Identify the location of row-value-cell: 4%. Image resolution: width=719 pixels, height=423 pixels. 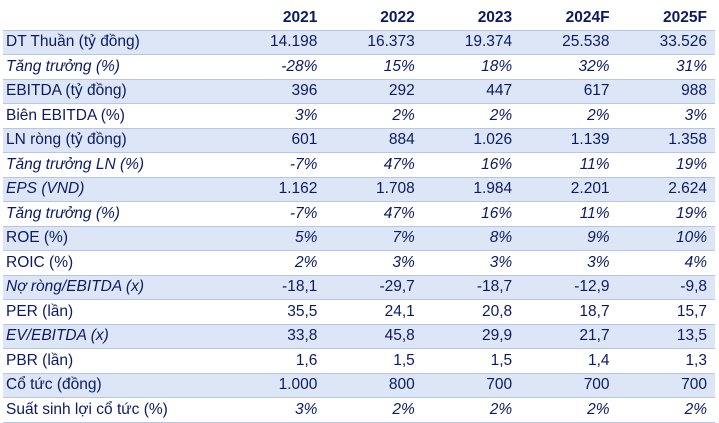
(666, 262).